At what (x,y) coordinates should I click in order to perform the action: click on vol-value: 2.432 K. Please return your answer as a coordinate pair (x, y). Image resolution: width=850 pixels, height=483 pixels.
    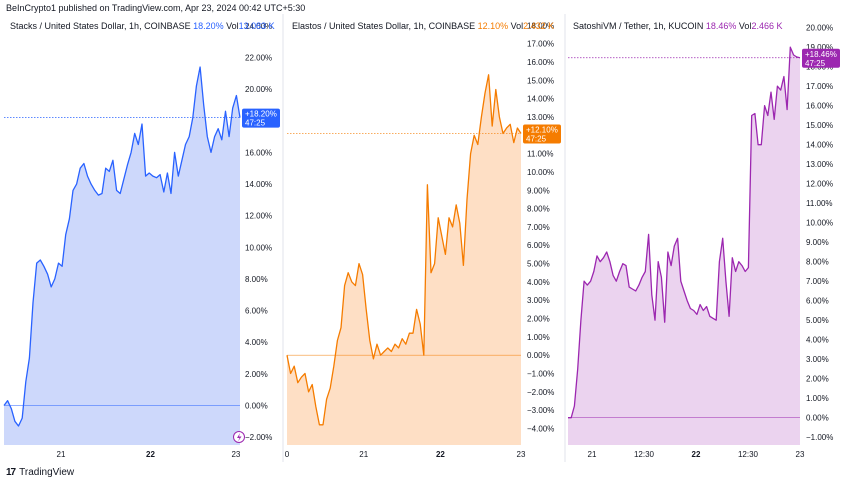
    Looking at the image, I should click on (538, 26).